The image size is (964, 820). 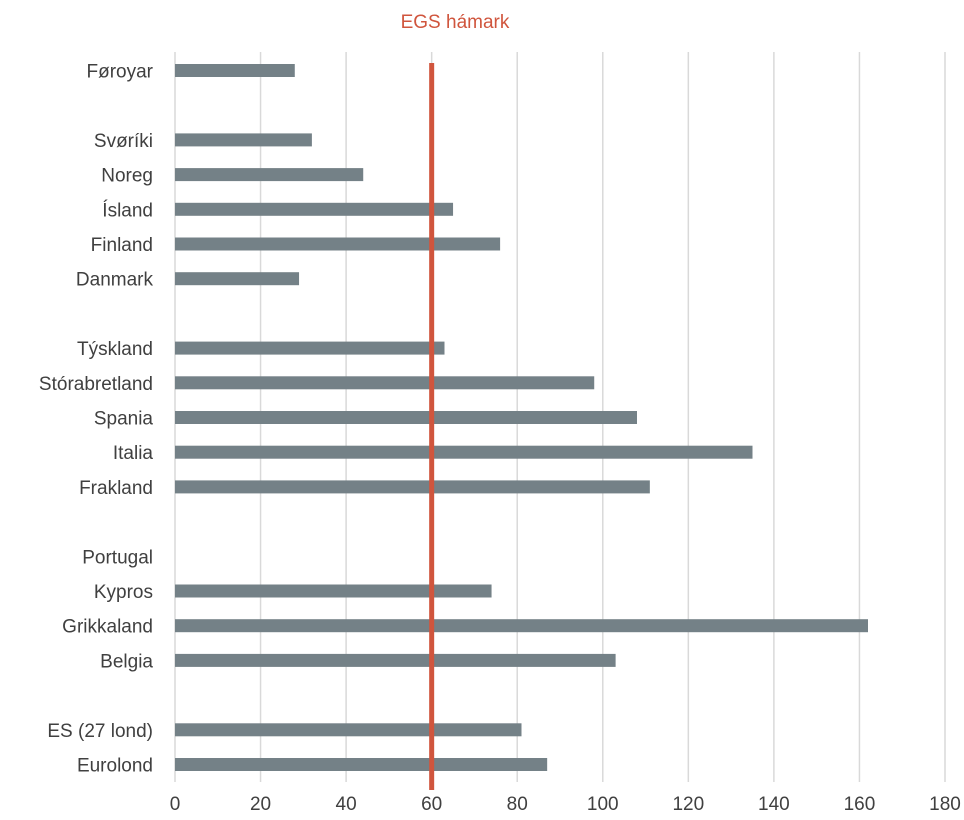 I want to click on category-label: Belgia, so click(x=126, y=661).